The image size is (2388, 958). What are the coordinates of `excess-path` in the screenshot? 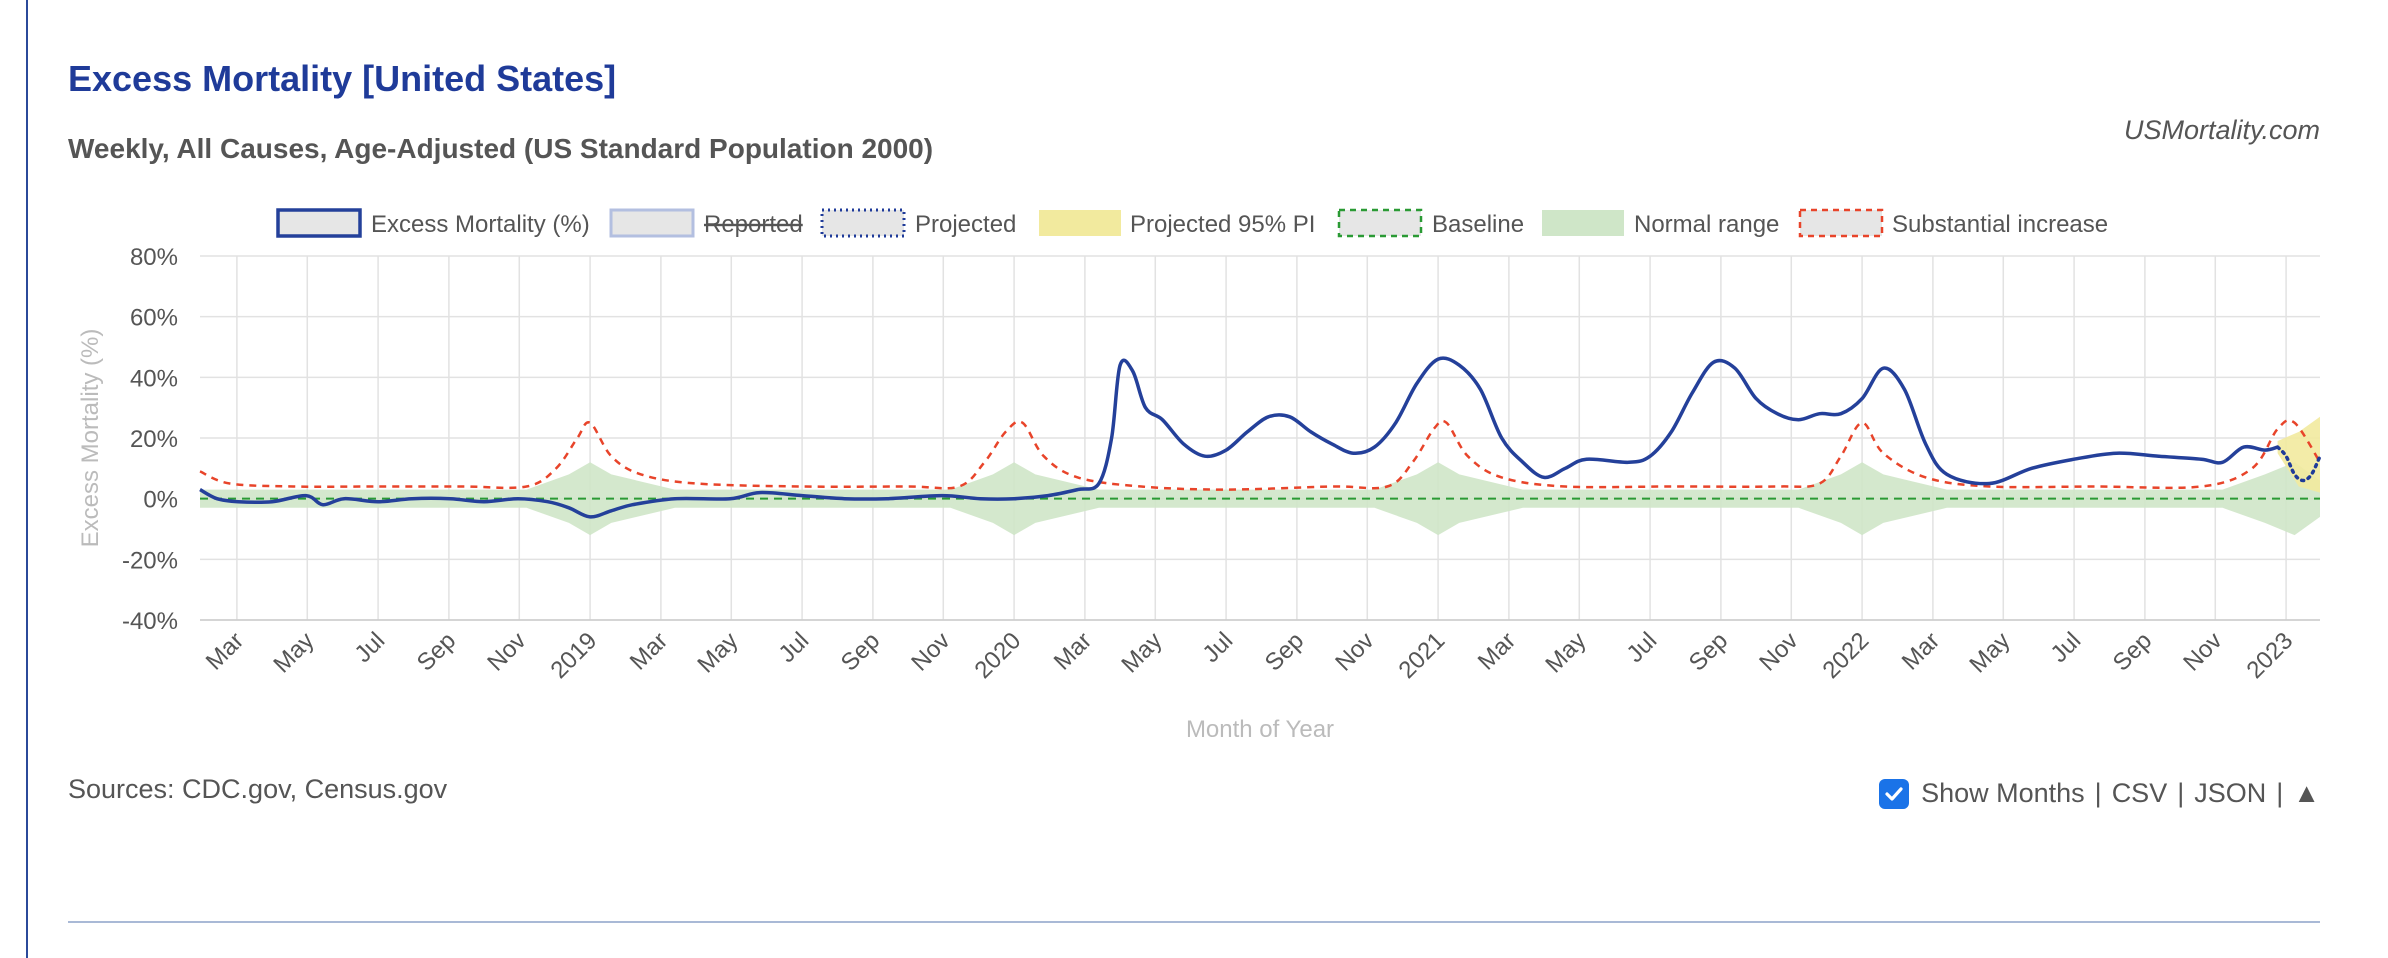 It's located at (1239, 437).